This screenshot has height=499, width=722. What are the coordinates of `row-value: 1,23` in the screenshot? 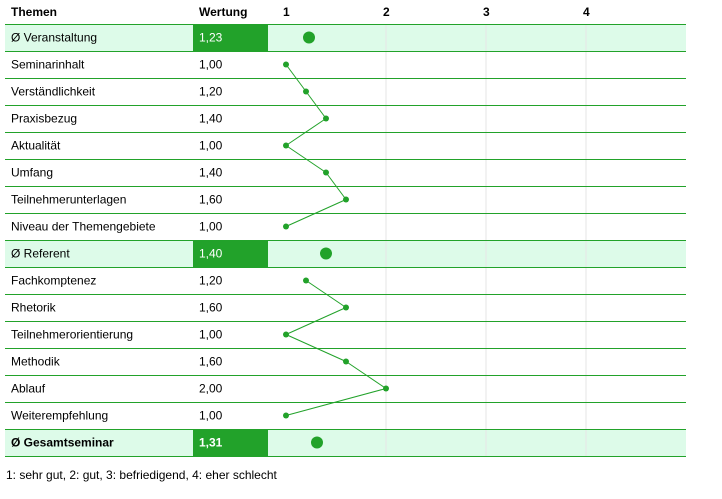 It's located at (211, 38).